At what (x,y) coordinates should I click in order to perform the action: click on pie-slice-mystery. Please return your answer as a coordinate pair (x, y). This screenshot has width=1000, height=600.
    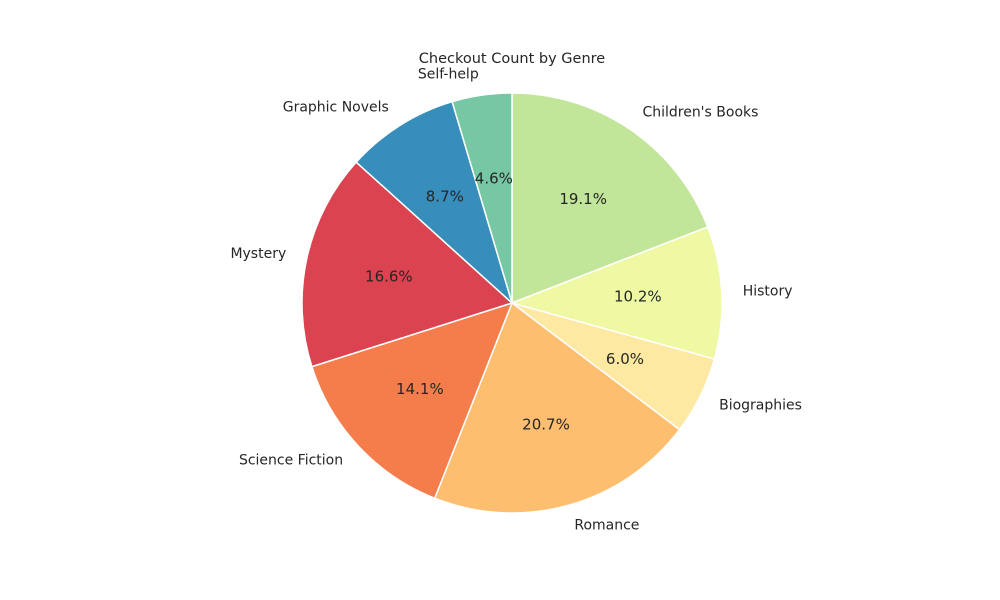
    Looking at the image, I should click on (407, 264).